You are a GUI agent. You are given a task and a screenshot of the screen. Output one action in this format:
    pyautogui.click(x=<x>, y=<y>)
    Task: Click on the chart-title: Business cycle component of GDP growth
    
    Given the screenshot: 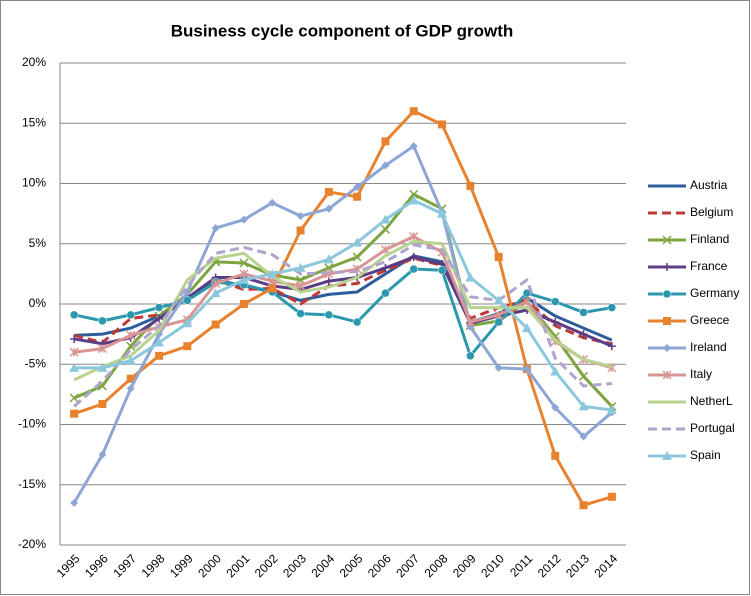 What is the action you would take?
    pyautogui.click(x=342, y=30)
    